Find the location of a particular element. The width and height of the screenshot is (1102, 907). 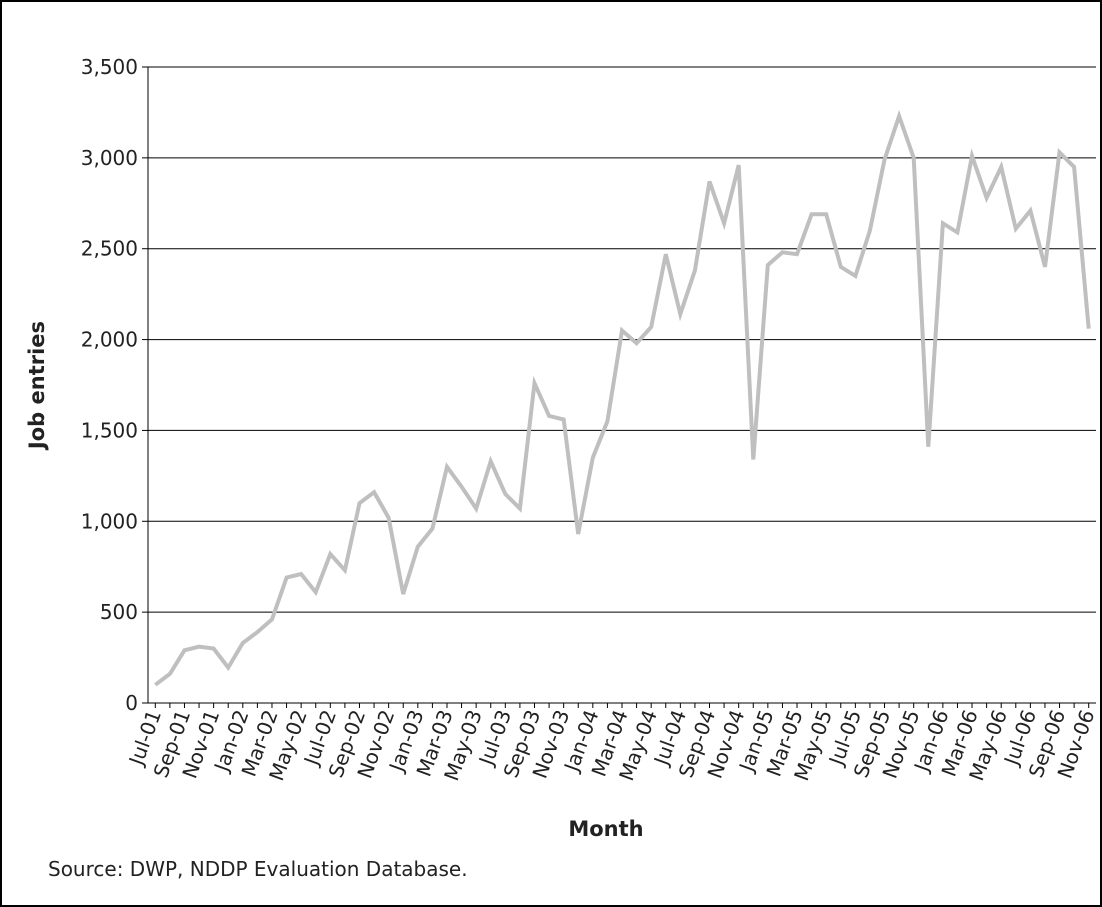

y-tick-label: 2,500 is located at coordinates (109, 249).